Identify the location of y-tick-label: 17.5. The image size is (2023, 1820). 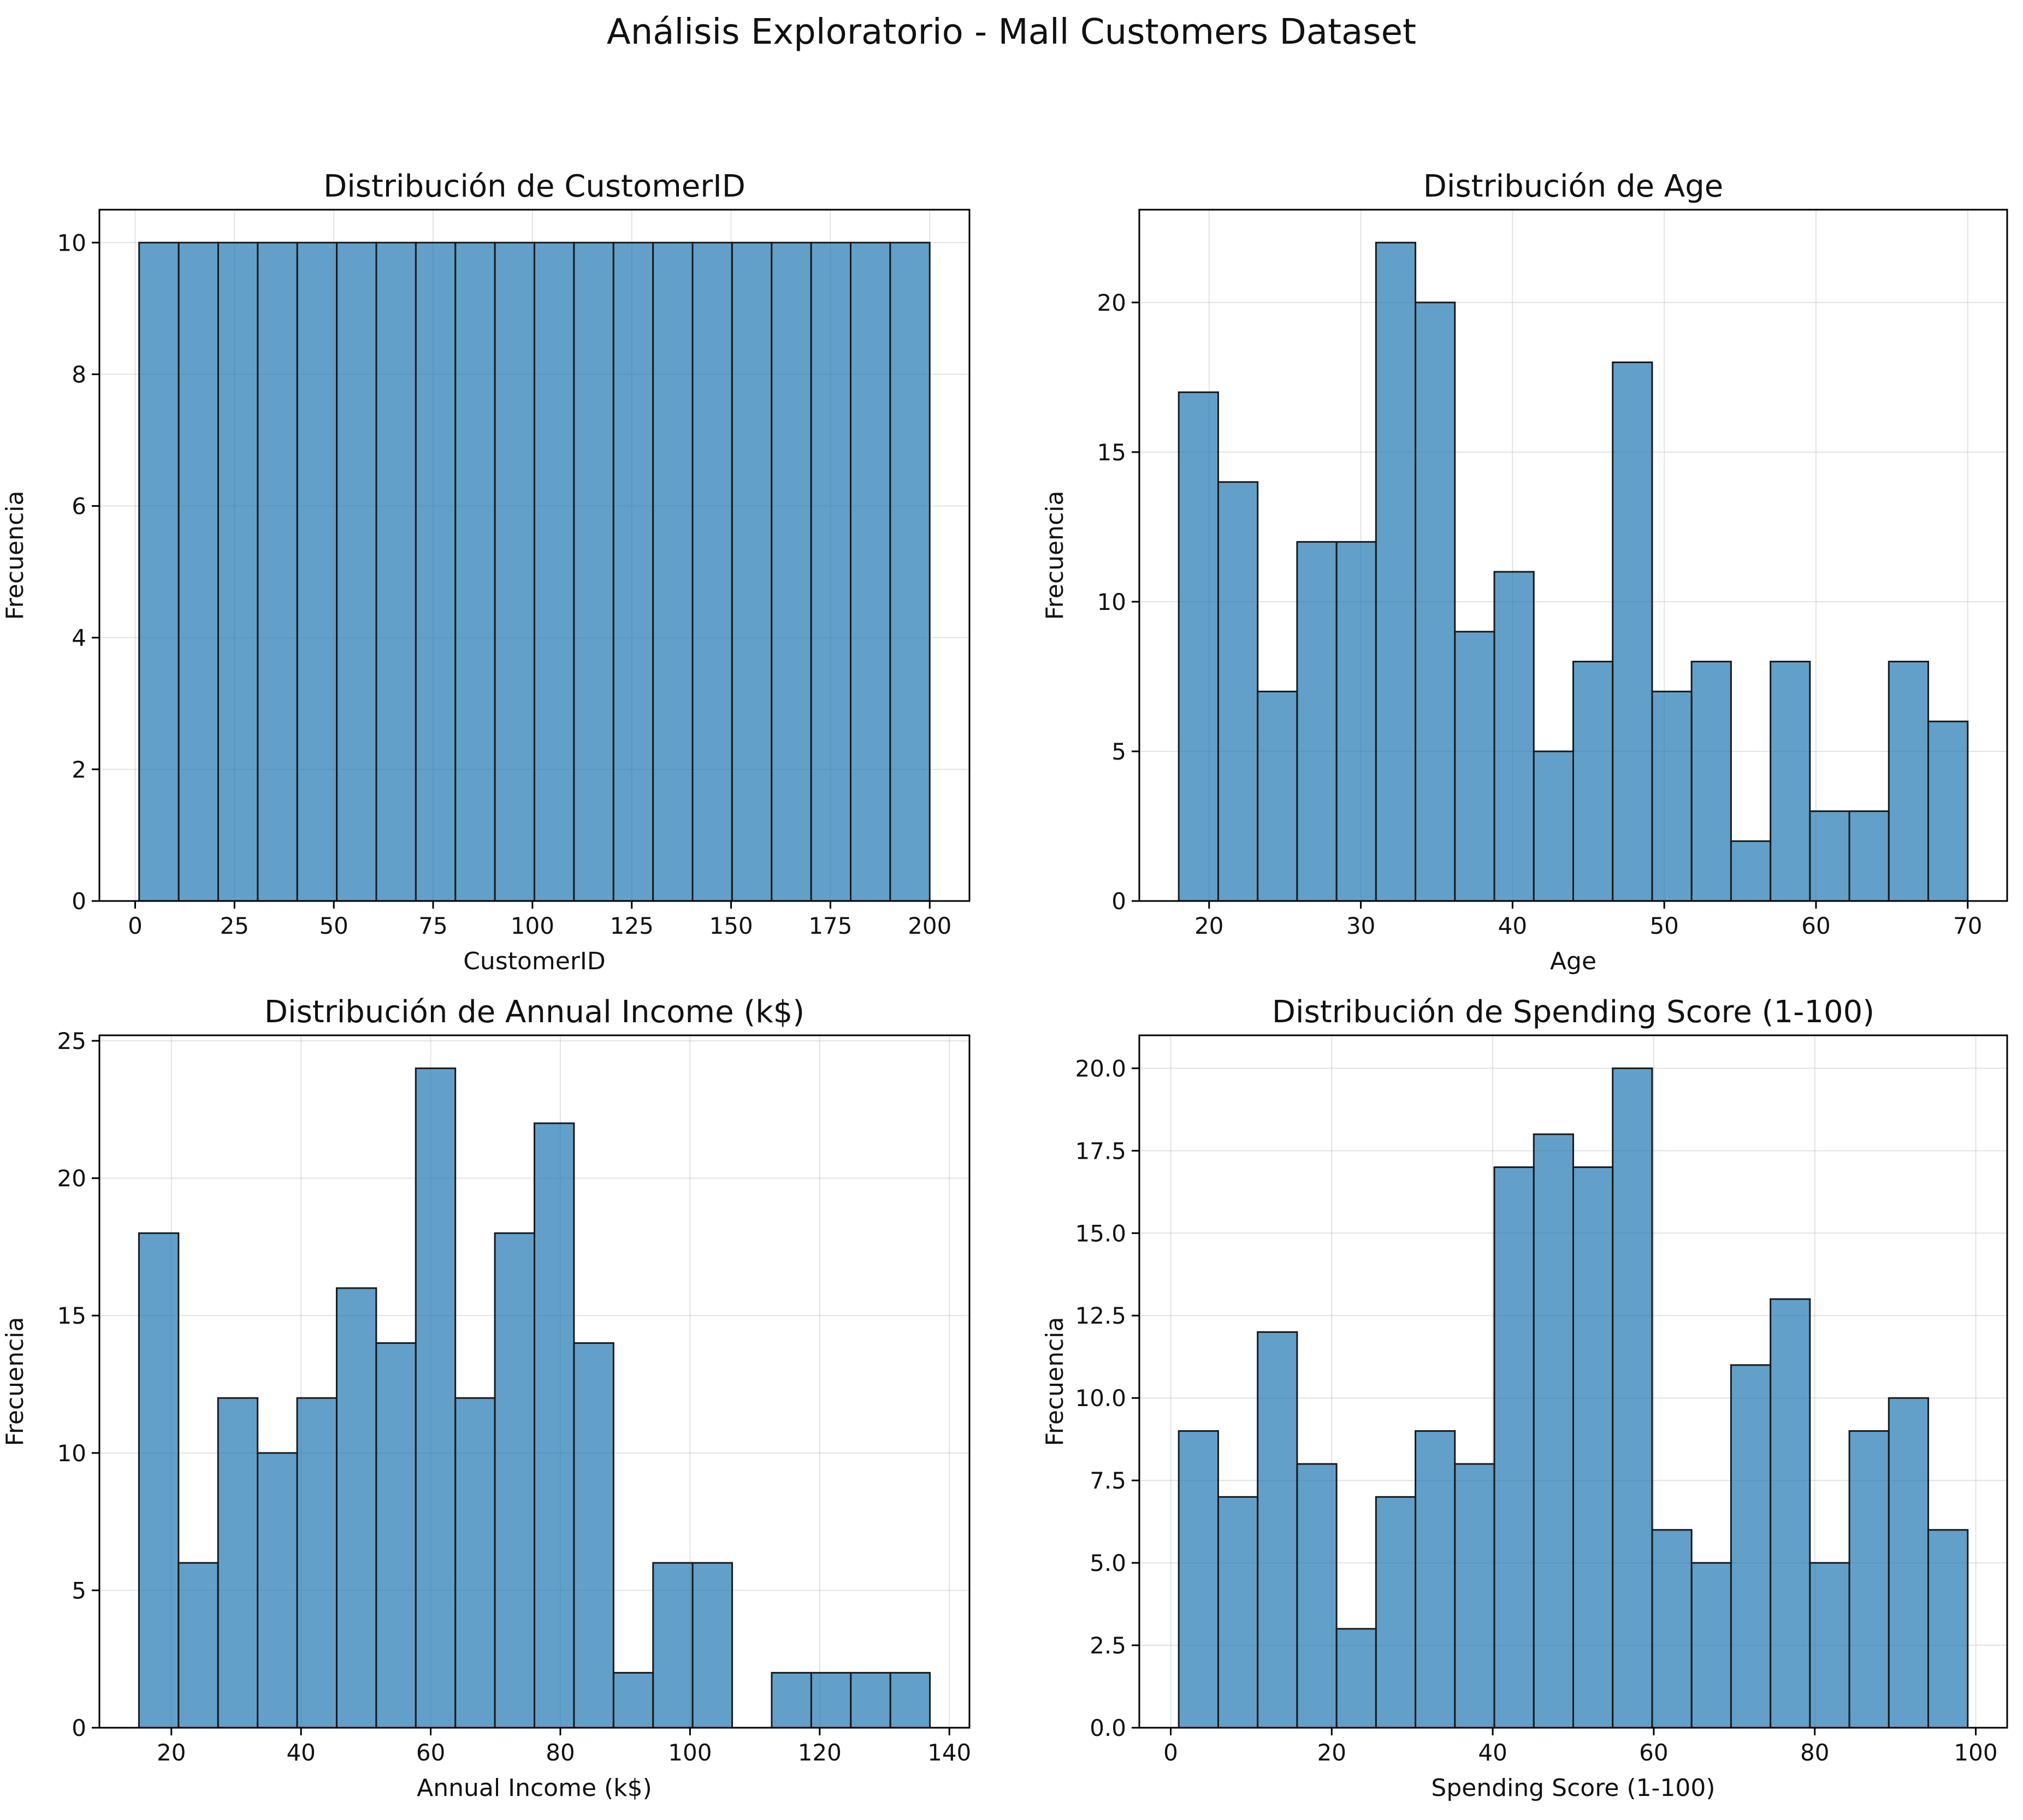
(1100, 1150).